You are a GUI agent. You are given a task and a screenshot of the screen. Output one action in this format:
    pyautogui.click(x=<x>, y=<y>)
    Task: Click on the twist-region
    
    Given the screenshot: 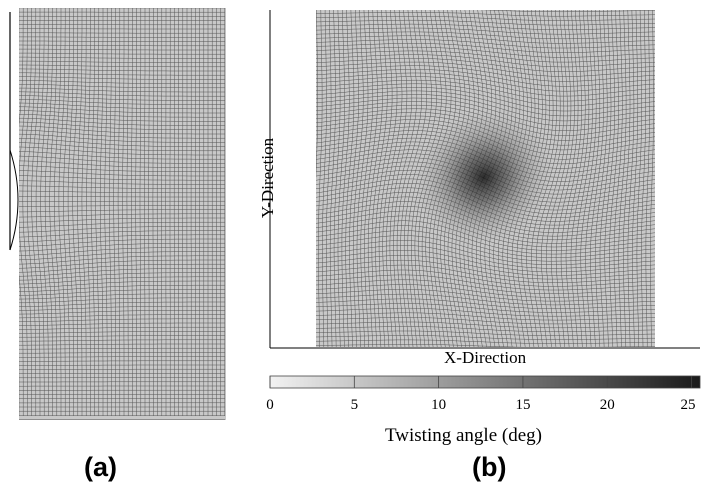 What is the action you would take?
    pyautogui.click(x=484, y=177)
    